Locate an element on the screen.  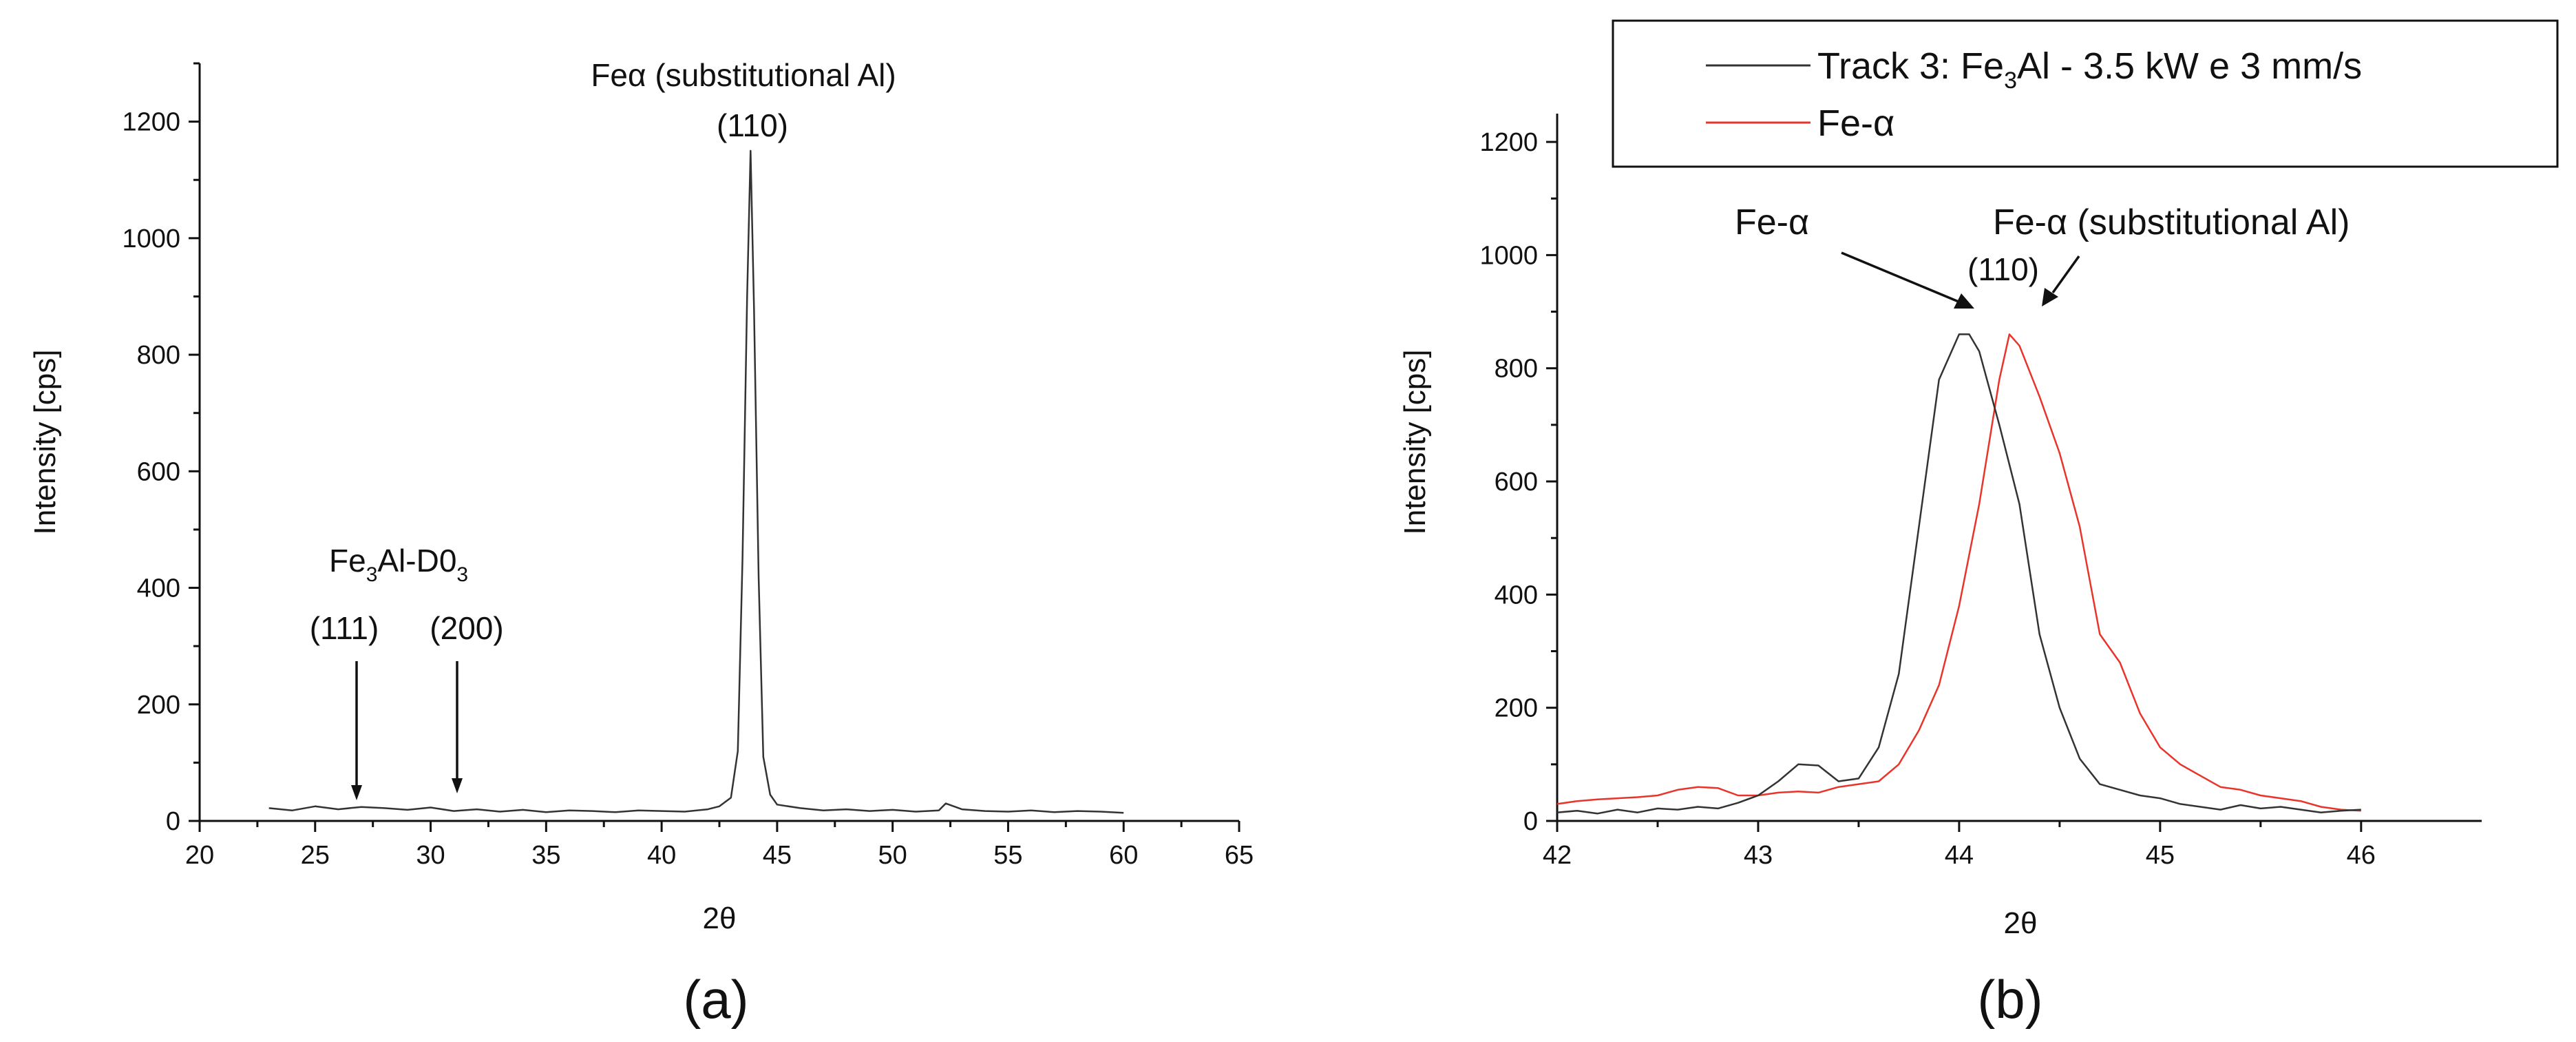
legend-track3-sub: 3 is located at coordinates (2011, 80).